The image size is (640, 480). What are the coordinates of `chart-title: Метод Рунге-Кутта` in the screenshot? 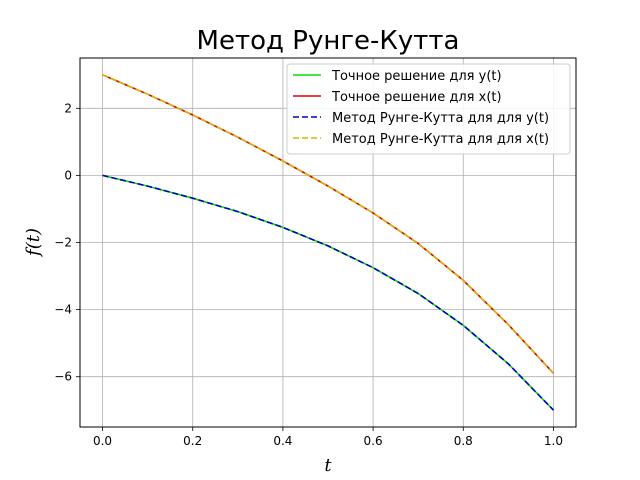 It's located at (328, 41).